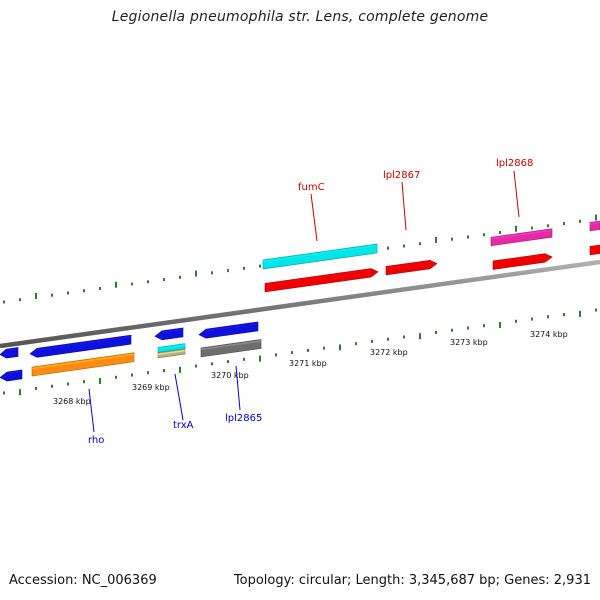  Describe the element at coordinates (230, 375) in the screenshot. I see `scale-label: 3270 kbp` at that location.